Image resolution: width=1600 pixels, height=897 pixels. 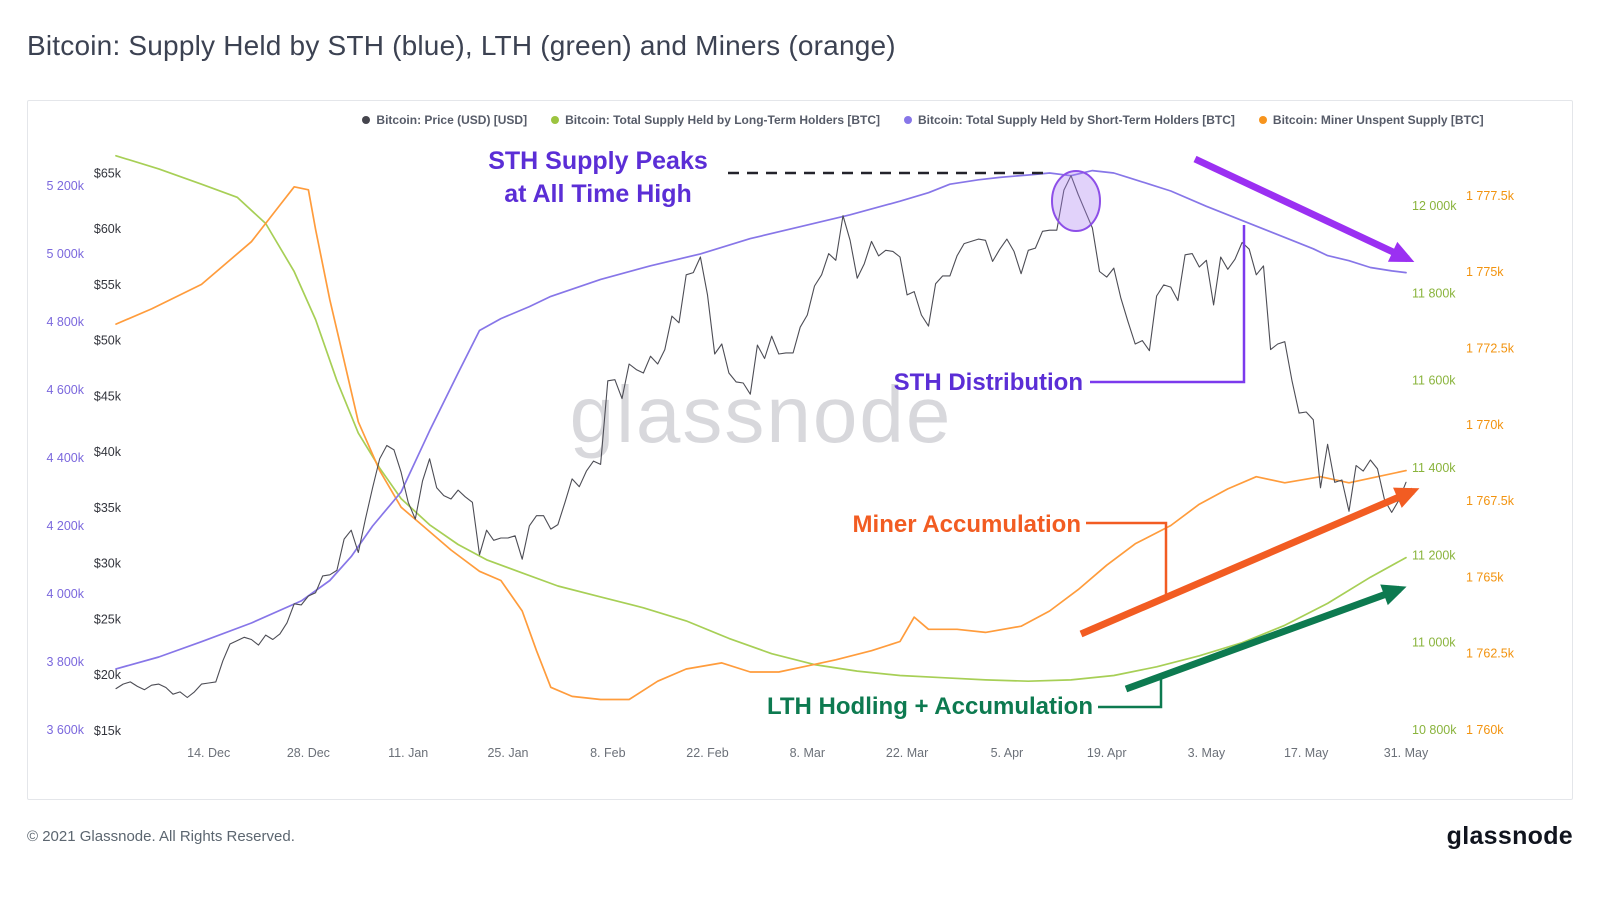 What do you see at coordinates (1490, 349) in the screenshot?
I see `y-tick-miner: 1 772.5k` at bounding box center [1490, 349].